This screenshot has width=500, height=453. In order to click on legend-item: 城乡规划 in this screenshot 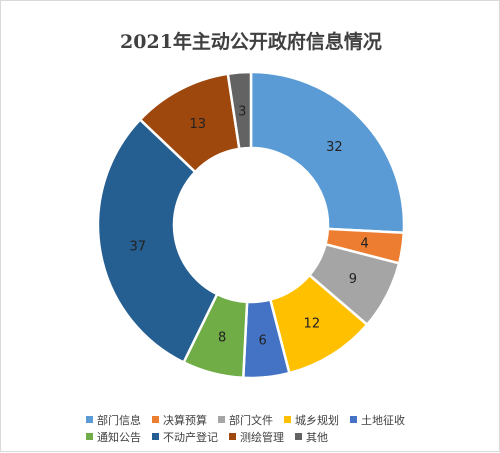, I will do `click(311, 419)`.